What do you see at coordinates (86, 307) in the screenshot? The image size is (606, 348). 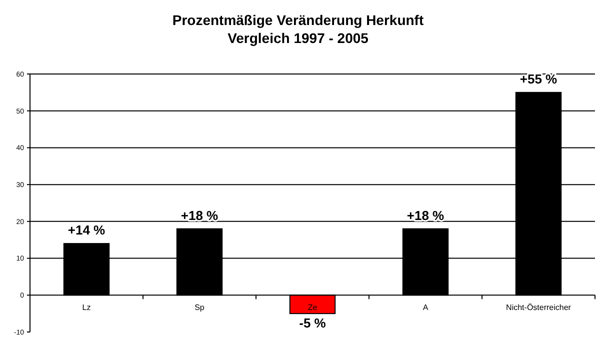 I see `x-tick-label: Lz` at bounding box center [86, 307].